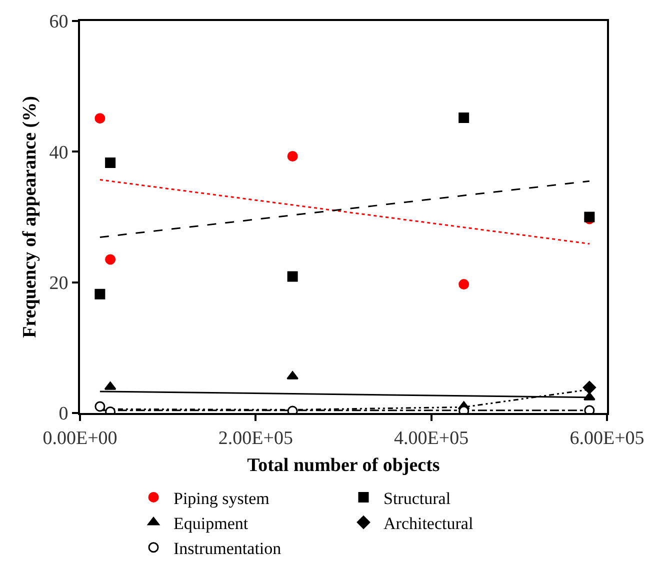 Image resolution: width=656 pixels, height=577 pixels. I want to click on x-axis-title: Total number of objects, so click(343, 465).